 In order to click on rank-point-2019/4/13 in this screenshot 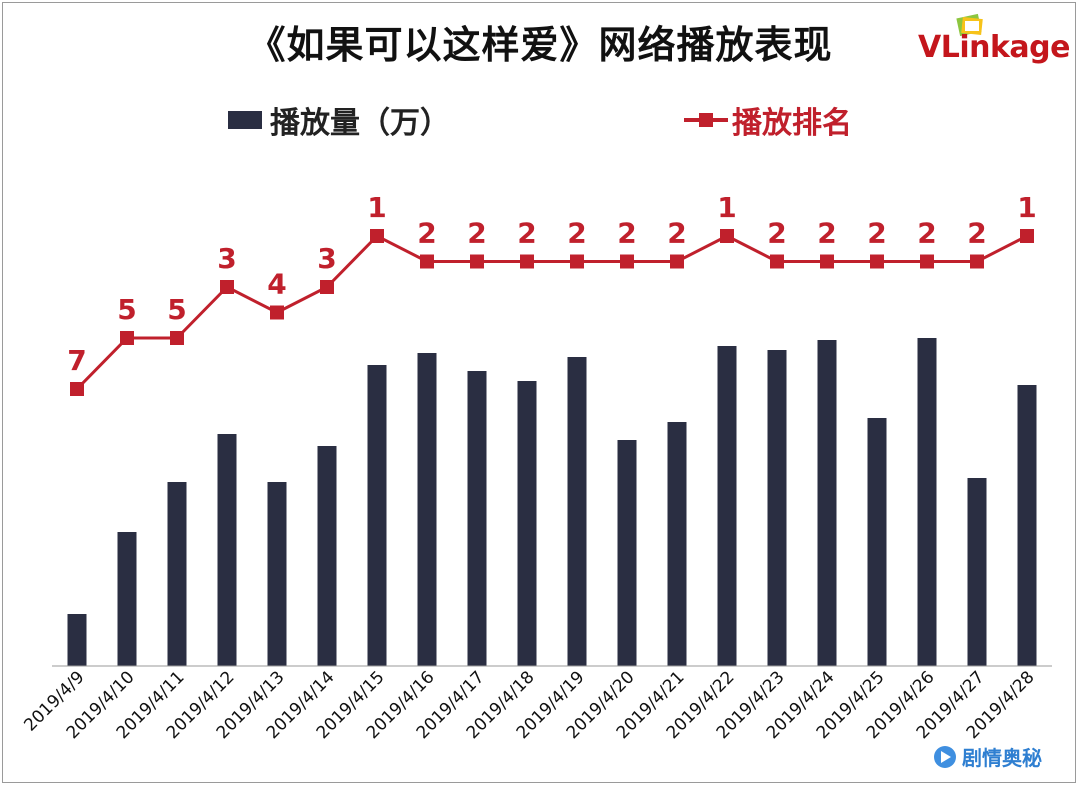, I will do `click(277, 312)`.